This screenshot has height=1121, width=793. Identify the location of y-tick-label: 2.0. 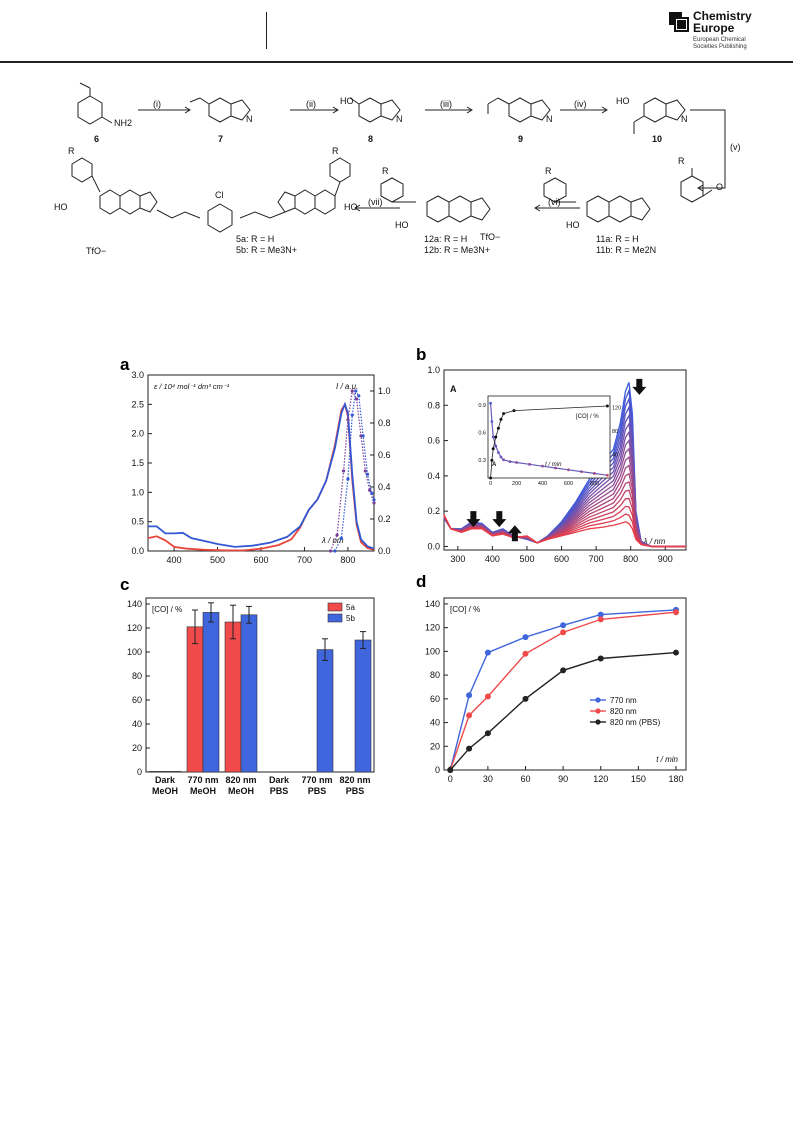
(137, 434).